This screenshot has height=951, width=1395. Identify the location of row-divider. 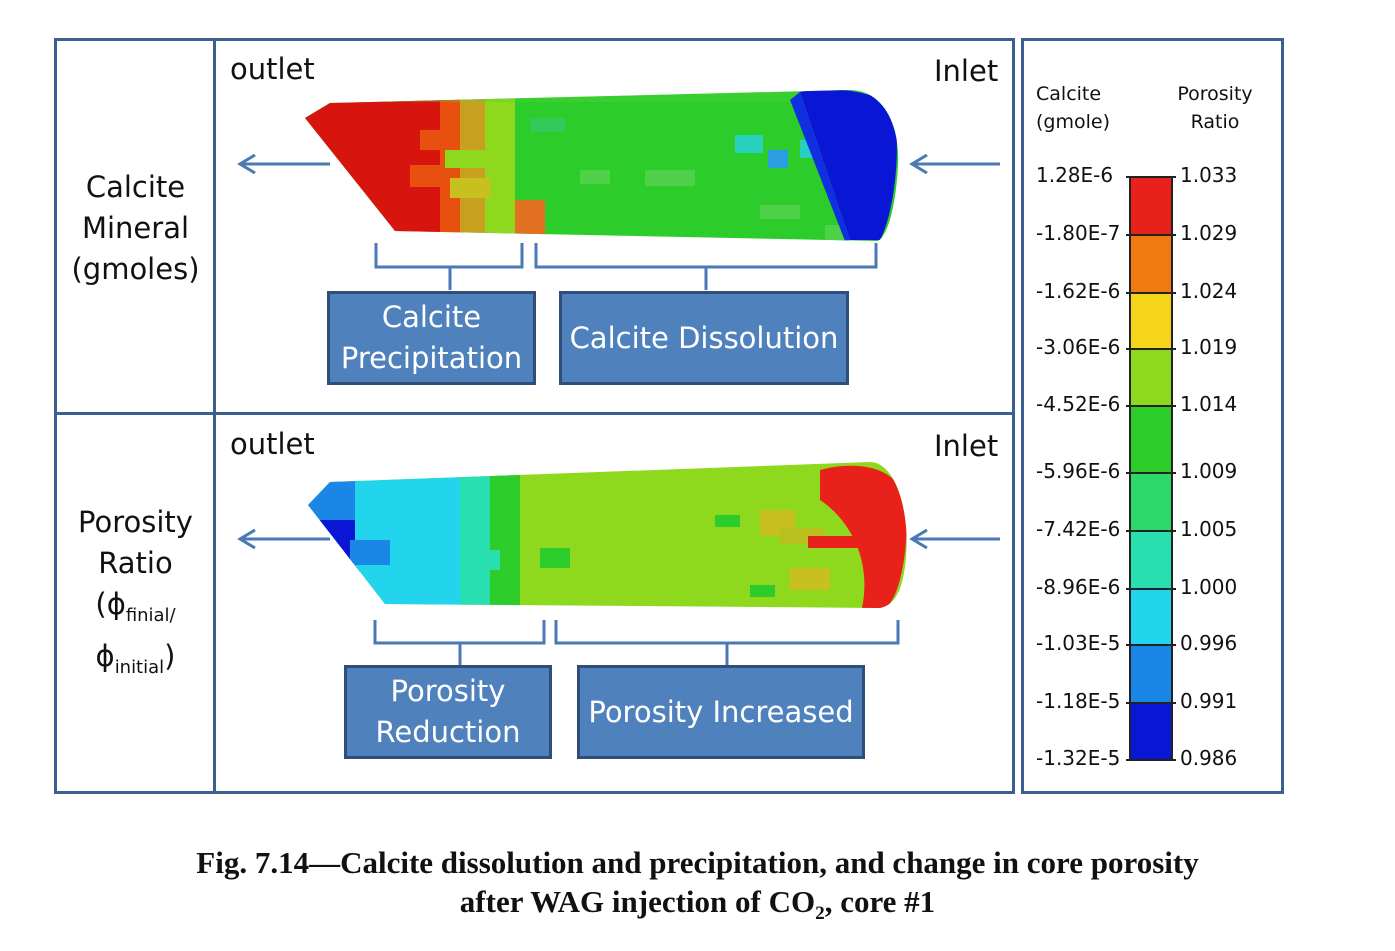
(534, 413).